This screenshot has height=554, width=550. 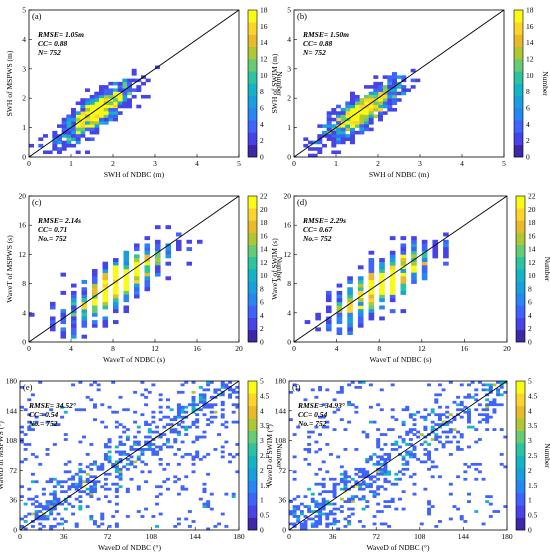 I want to click on y-tick-label: 2, so click(x=24, y=98).